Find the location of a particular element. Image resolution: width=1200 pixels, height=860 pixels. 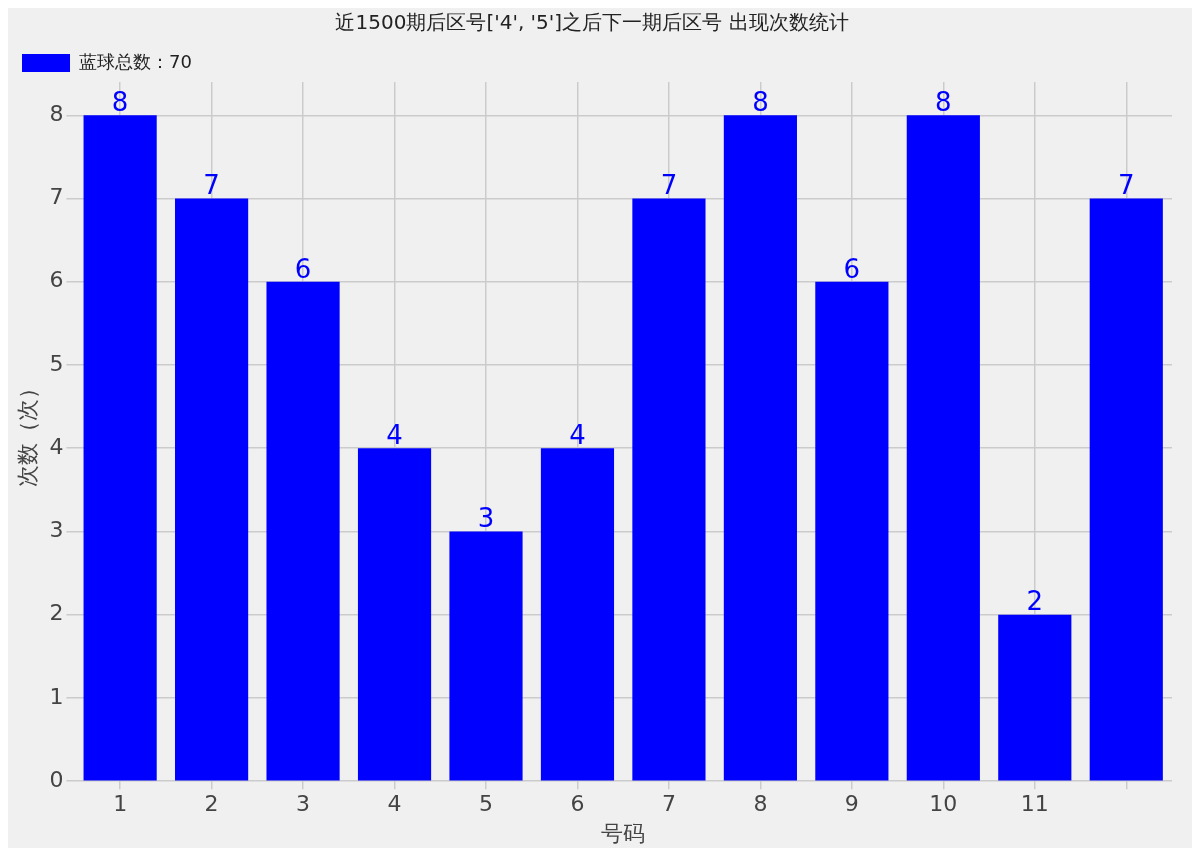

data-label: 2 is located at coordinates (1035, 601).